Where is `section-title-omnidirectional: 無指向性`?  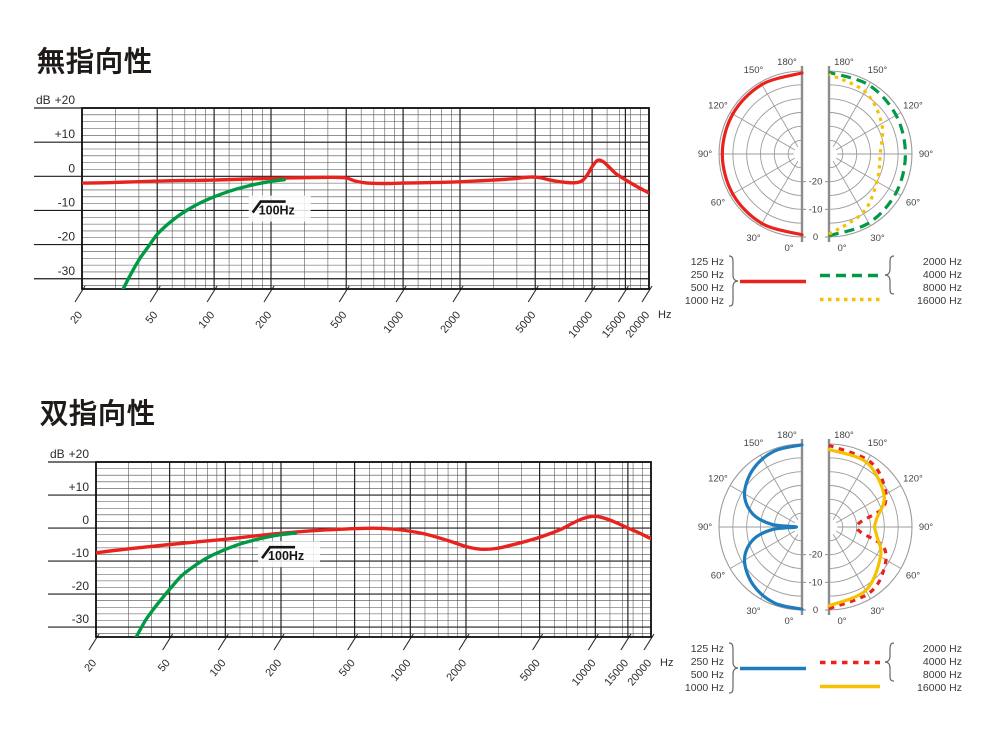
section-title-omnidirectional: 無指向性 is located at coordinates (95, 61).